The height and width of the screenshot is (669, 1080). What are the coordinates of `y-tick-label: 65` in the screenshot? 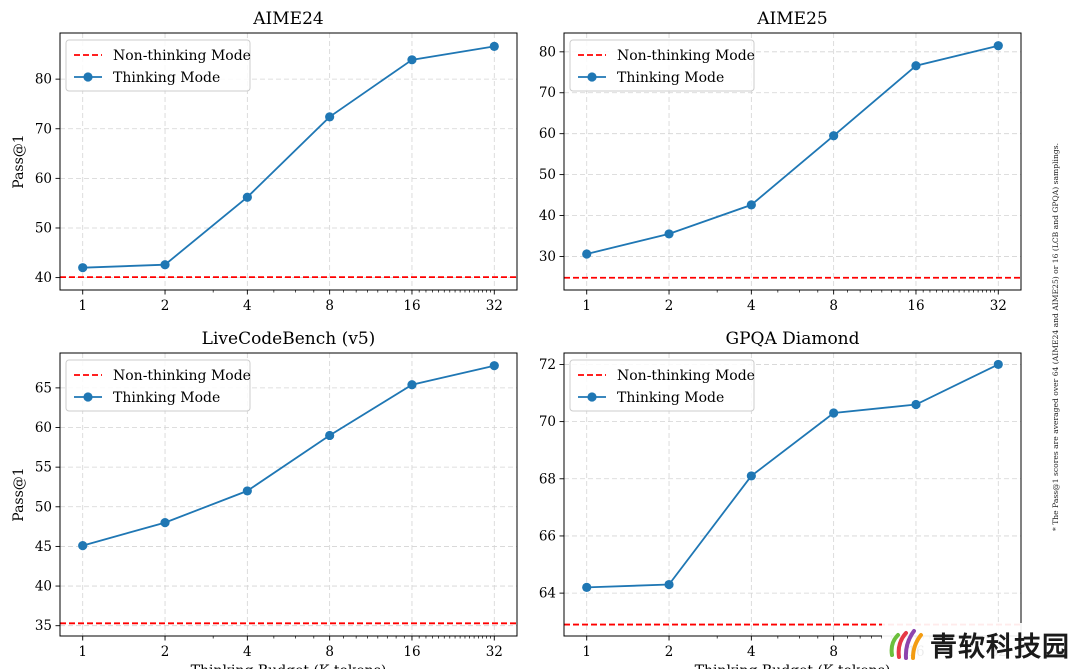 It's located at (43, 388).